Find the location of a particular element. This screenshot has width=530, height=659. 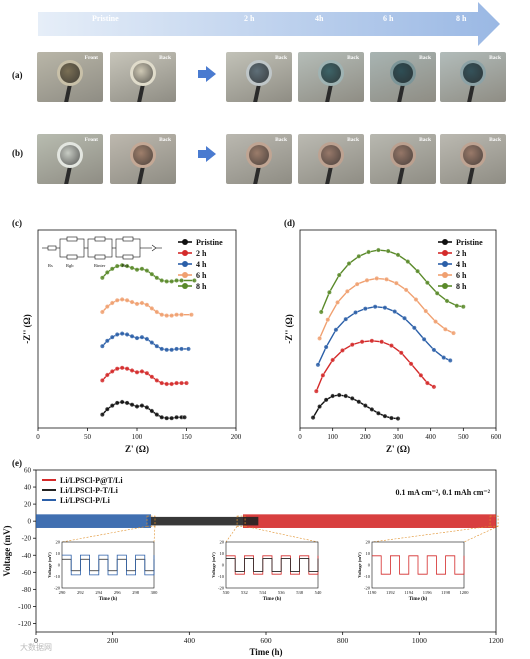

panel-label-d: (d) is located at coordinates (289, 223).